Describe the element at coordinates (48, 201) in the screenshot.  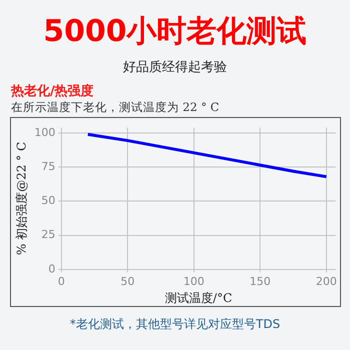
I see `y-tick-label: 50` at that location.